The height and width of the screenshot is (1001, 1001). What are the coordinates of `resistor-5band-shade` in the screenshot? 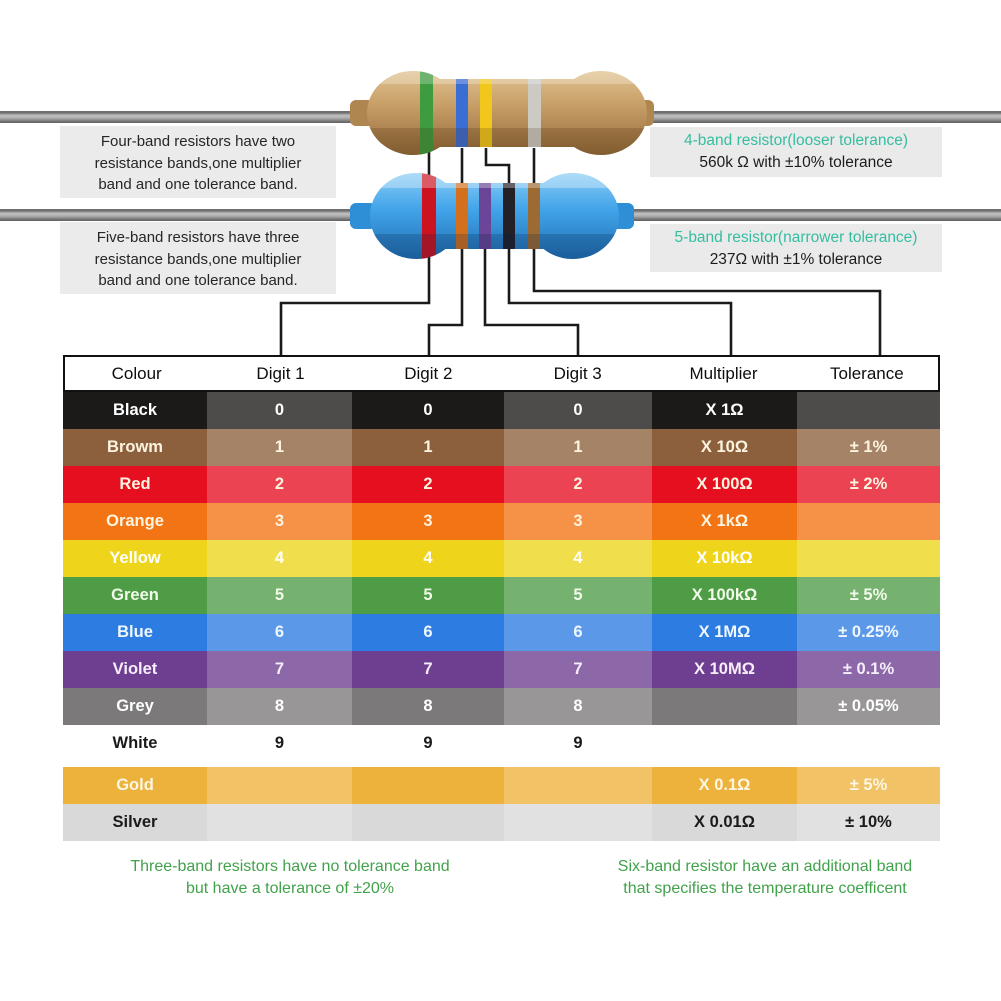 It's located at (494, 246).